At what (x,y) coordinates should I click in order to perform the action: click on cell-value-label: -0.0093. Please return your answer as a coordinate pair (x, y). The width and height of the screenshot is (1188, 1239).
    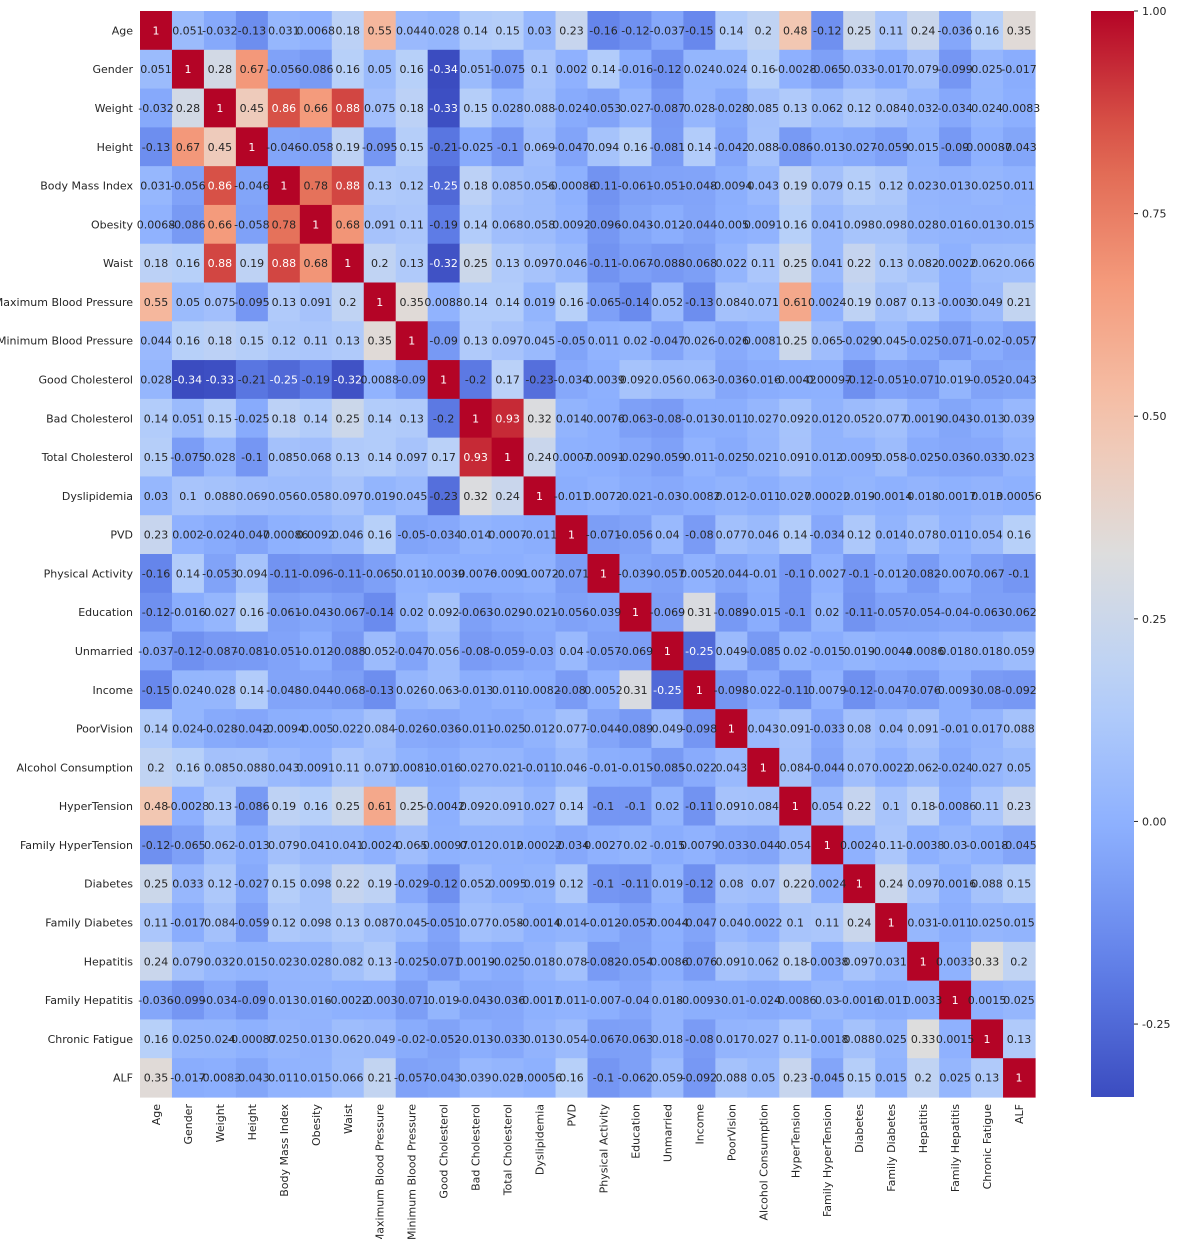
    Looking at the image, I should click on (699, 1000).